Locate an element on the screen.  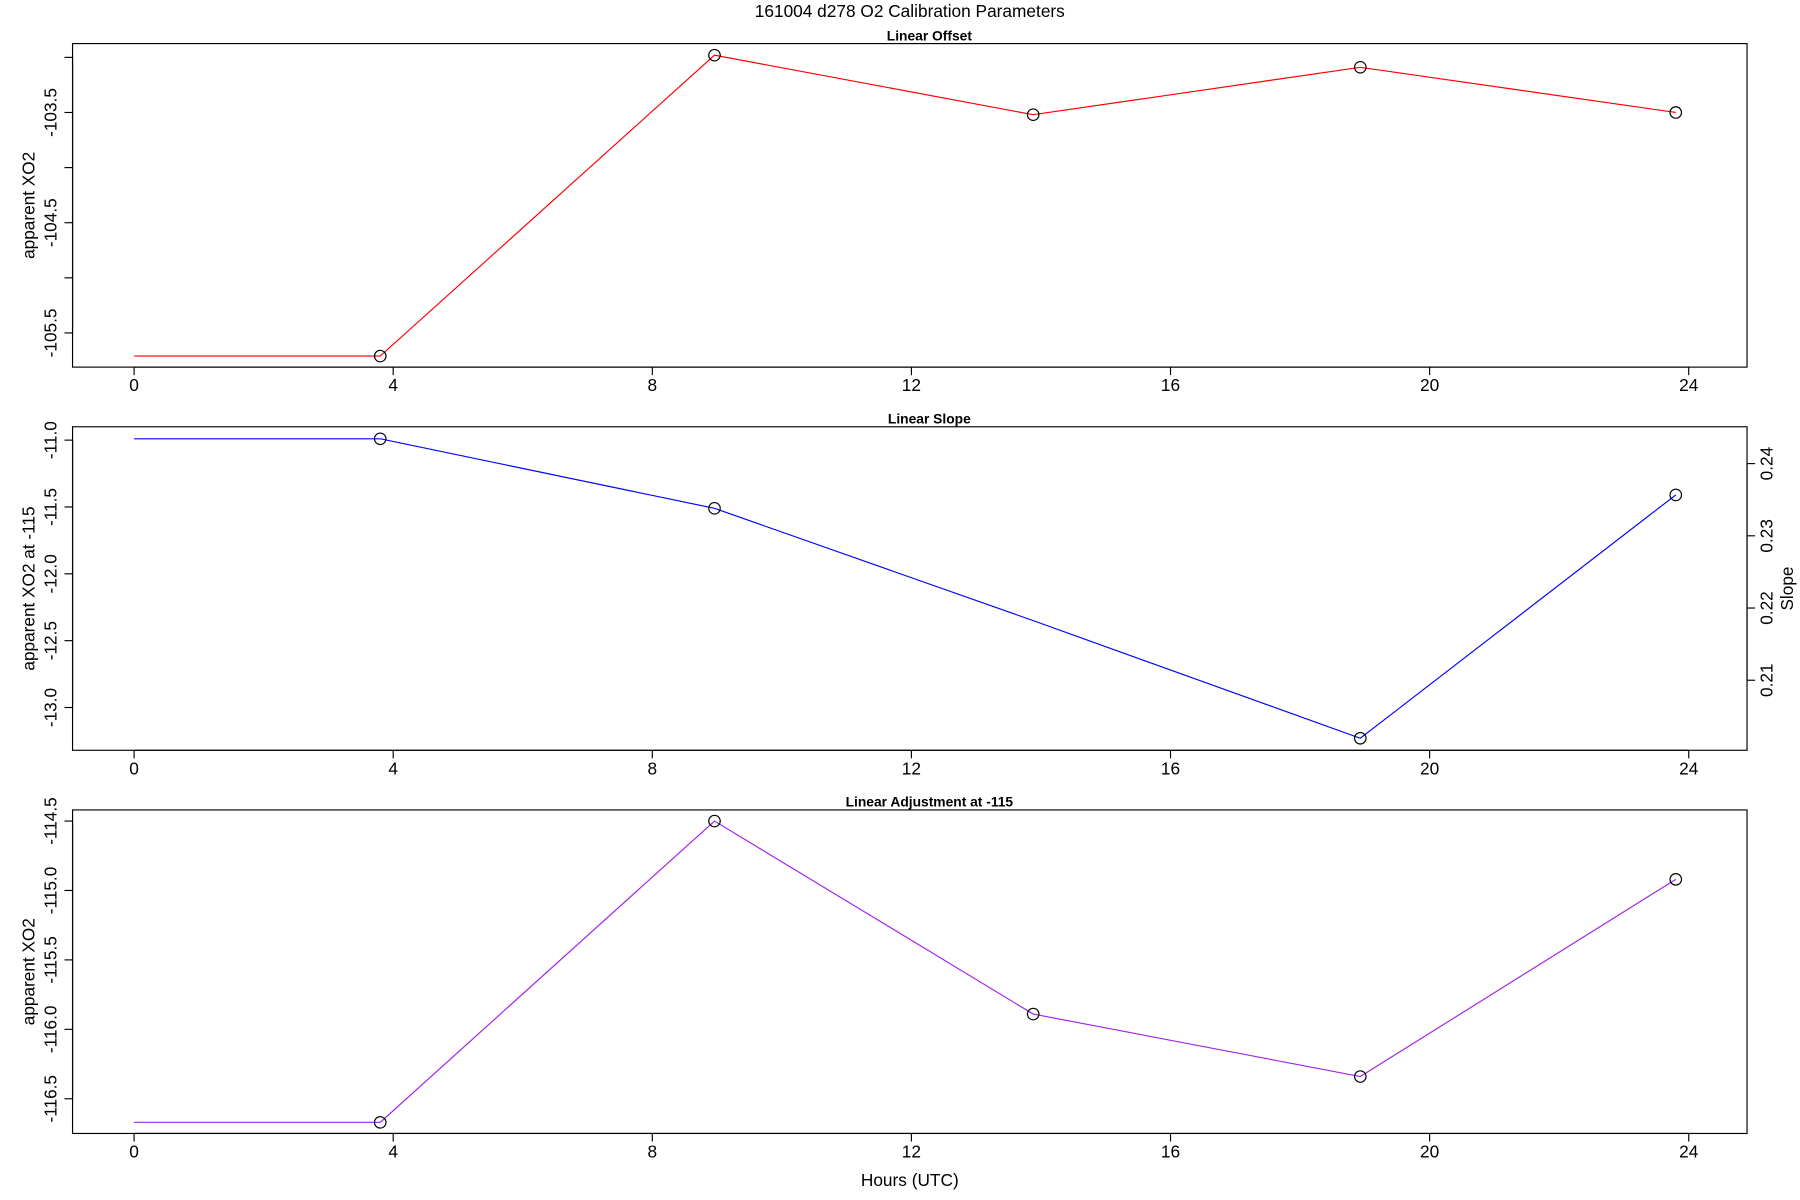
y2-tick-label: 0.22 is located at coordinates (1766, 607).